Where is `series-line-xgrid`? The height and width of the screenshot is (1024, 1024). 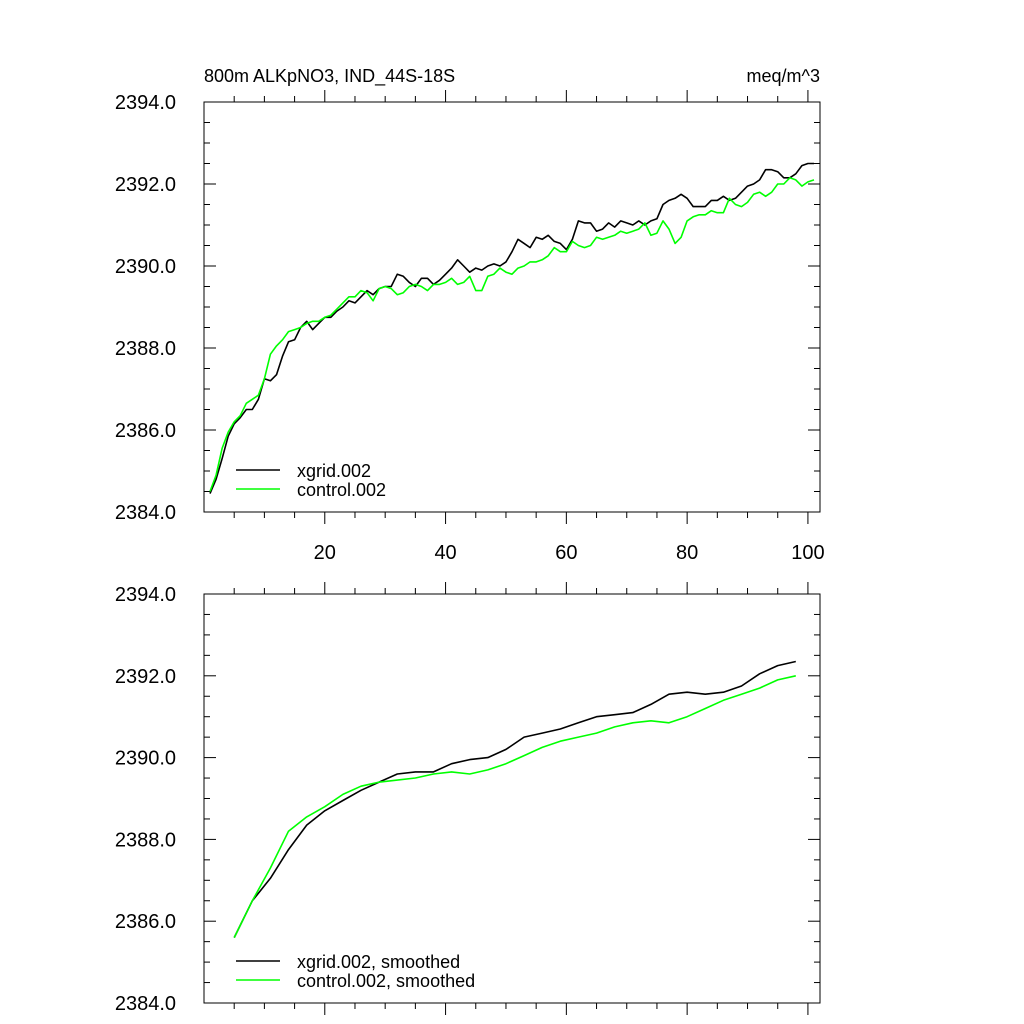 series-line-xgrid is located at coordinates (514, 799).